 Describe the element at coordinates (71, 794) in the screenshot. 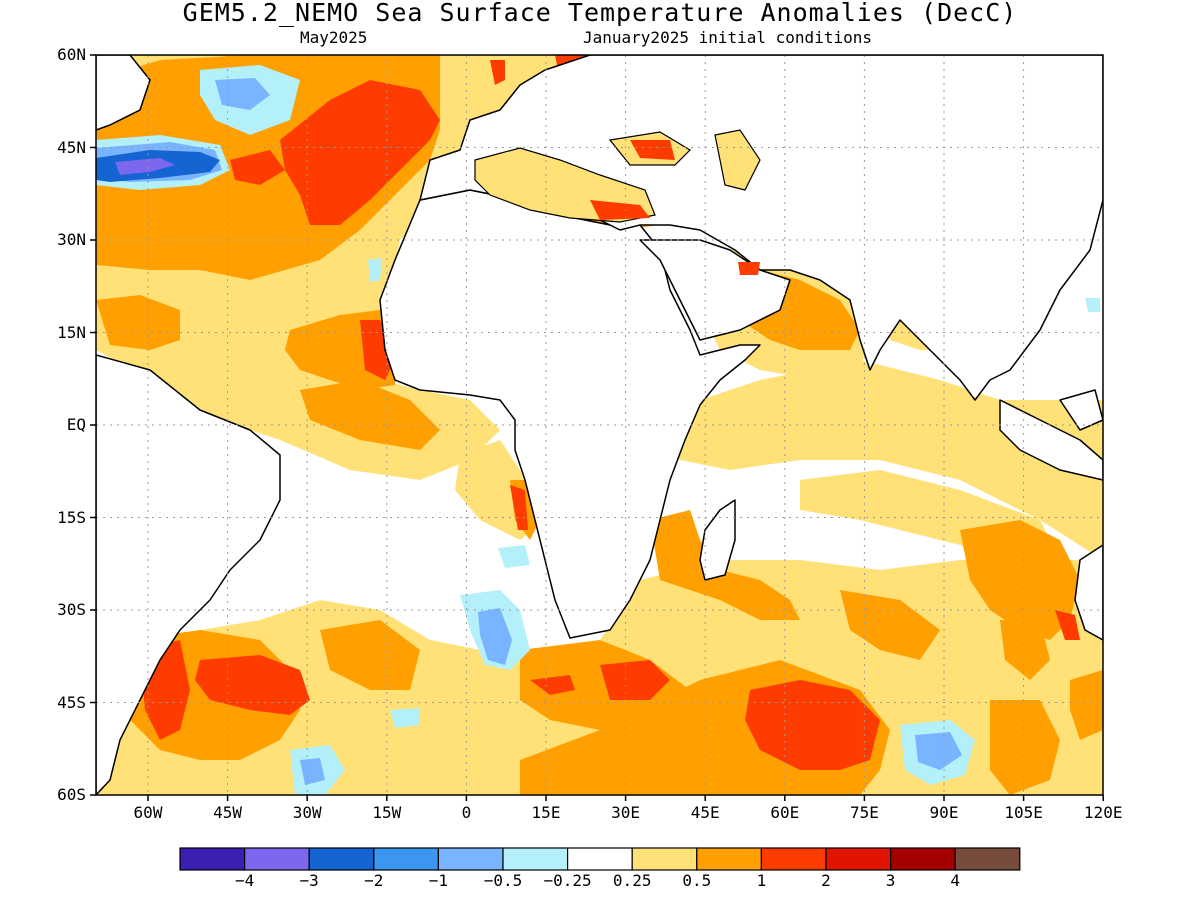

I see `latitude-label: 60S` at that location.